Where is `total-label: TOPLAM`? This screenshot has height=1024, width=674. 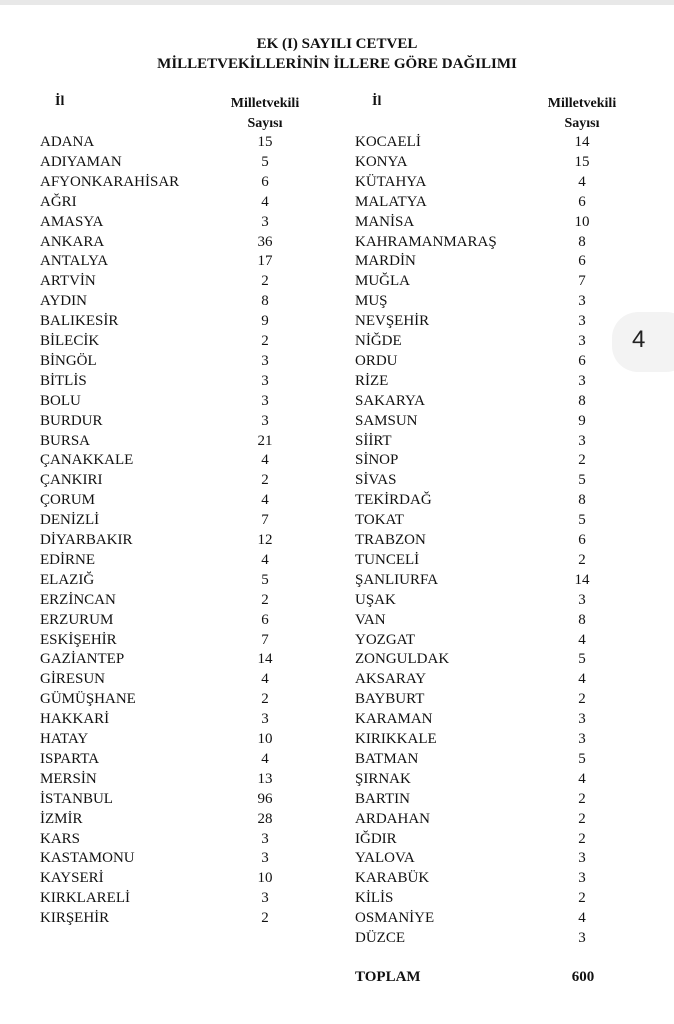
total-label: TOPLAM is located at coordinates (388, 977).